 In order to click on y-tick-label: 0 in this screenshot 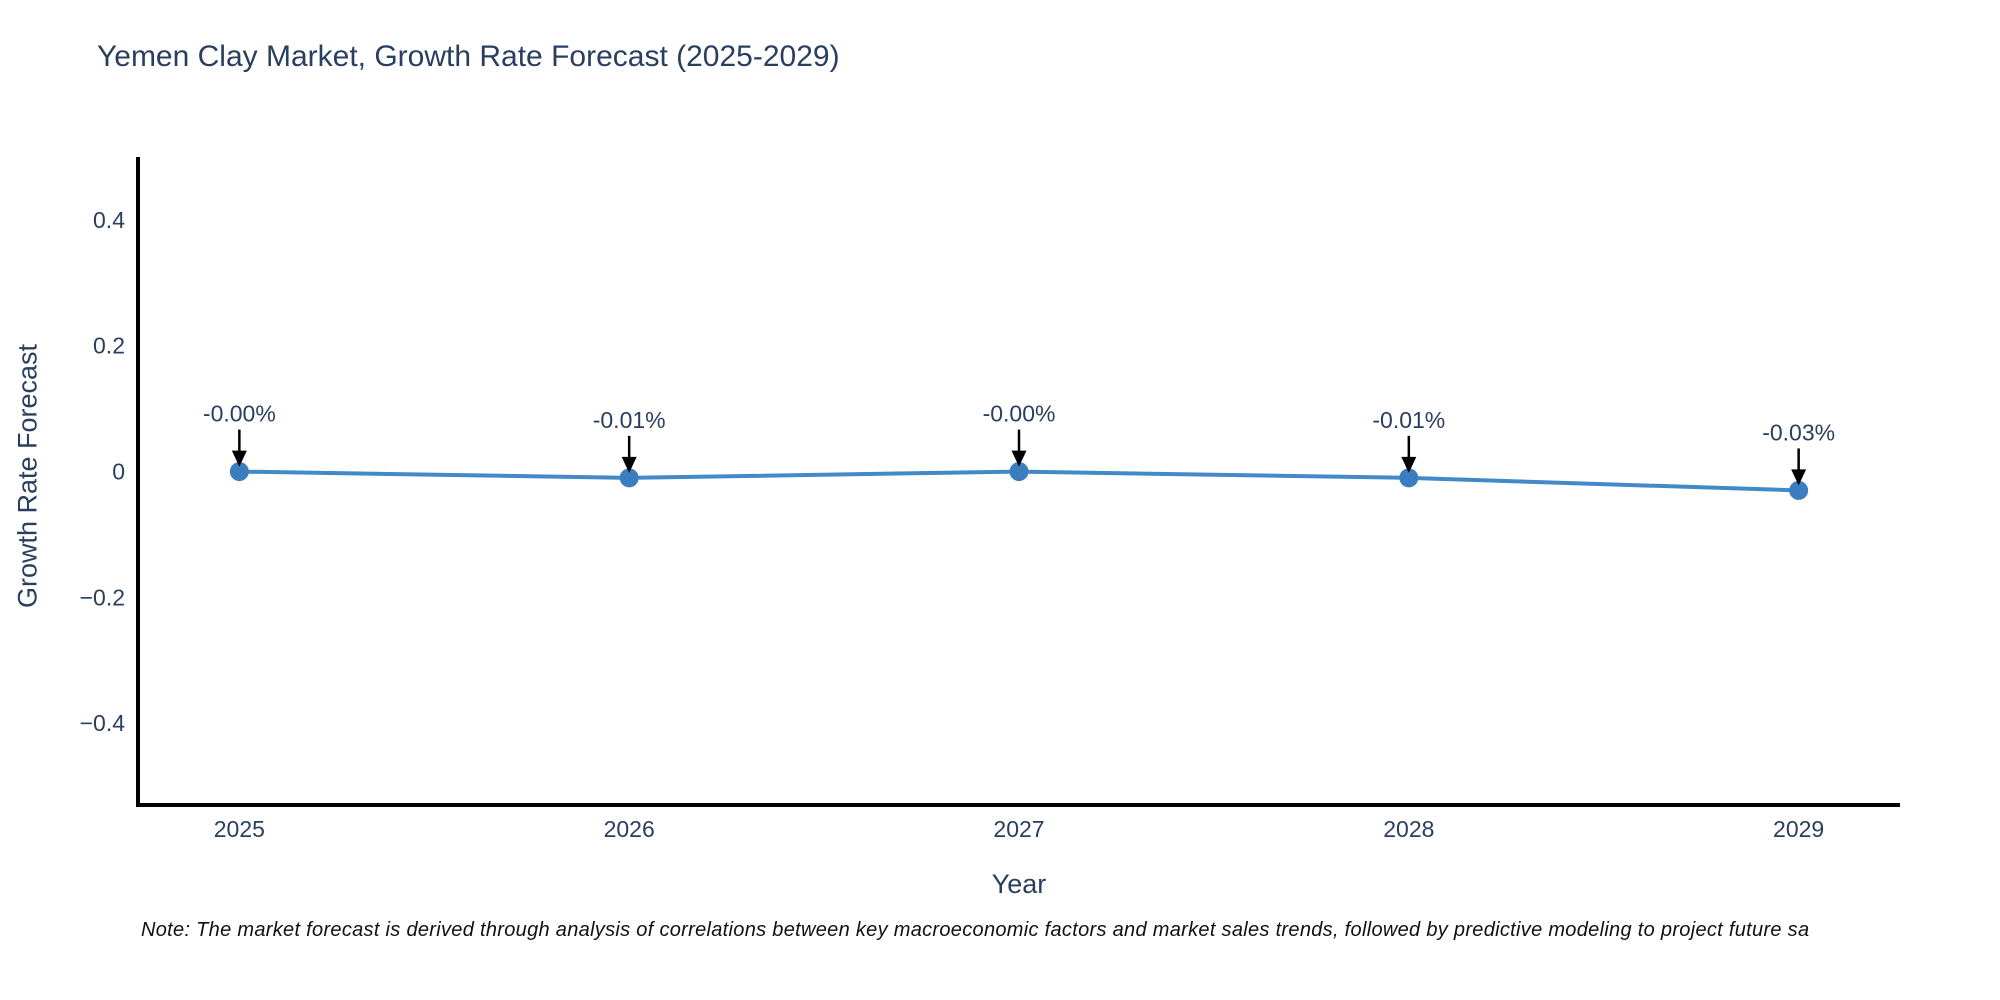, I will do `click(118, 472)`.